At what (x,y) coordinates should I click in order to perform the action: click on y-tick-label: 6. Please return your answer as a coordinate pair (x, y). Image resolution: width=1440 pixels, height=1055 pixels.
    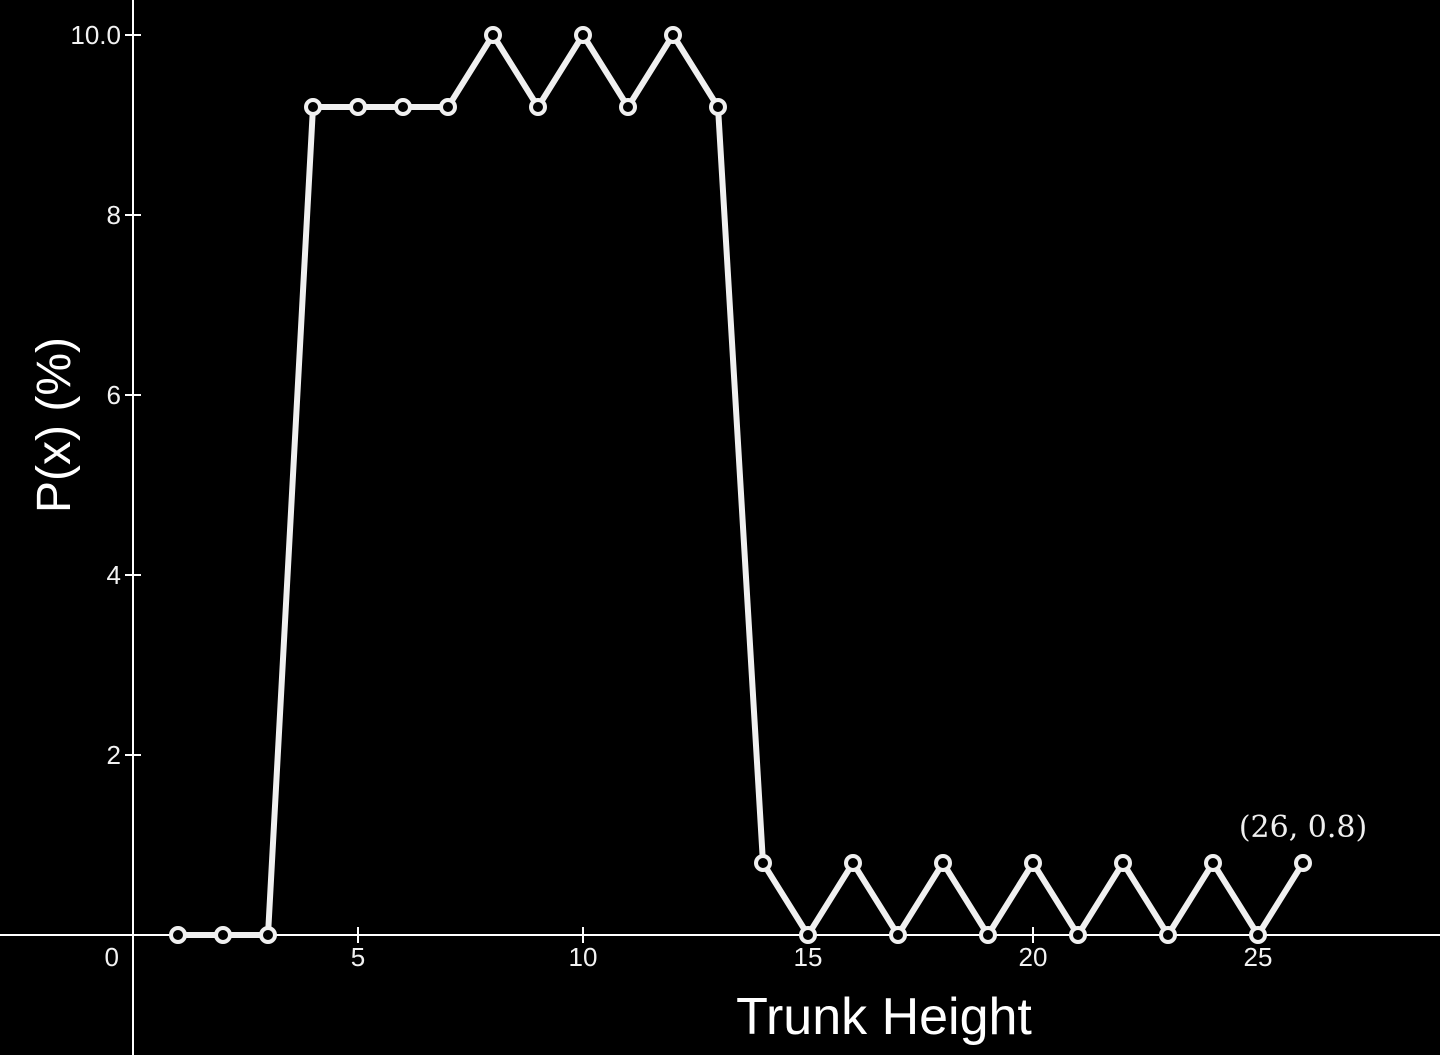
    Looking at the image, I should click on (114, 395).